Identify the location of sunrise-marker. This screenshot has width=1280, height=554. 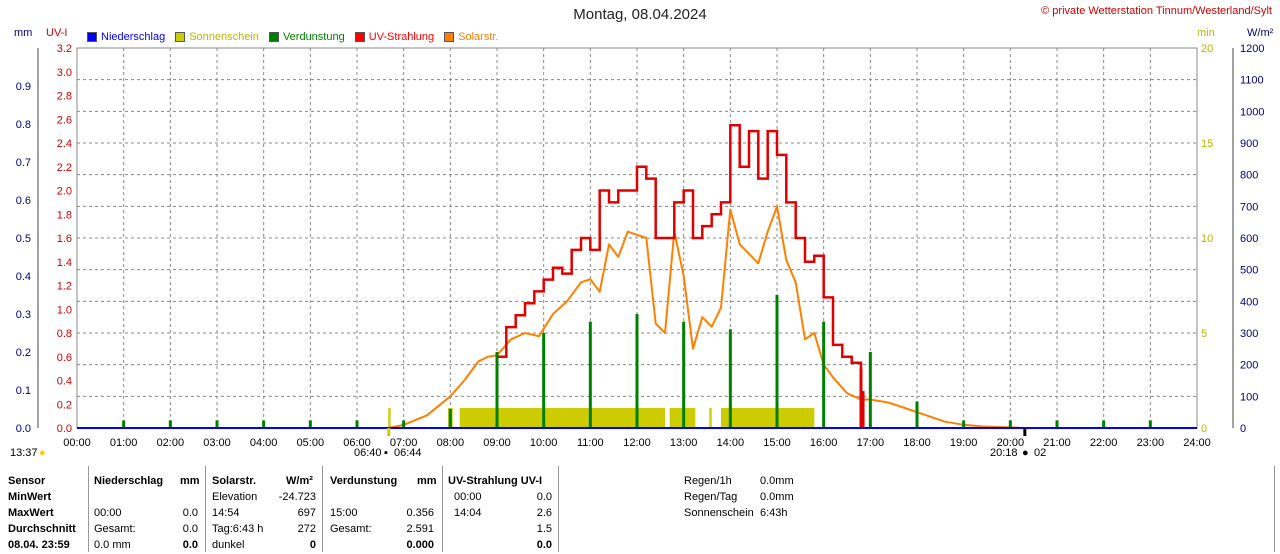
(389, 432).